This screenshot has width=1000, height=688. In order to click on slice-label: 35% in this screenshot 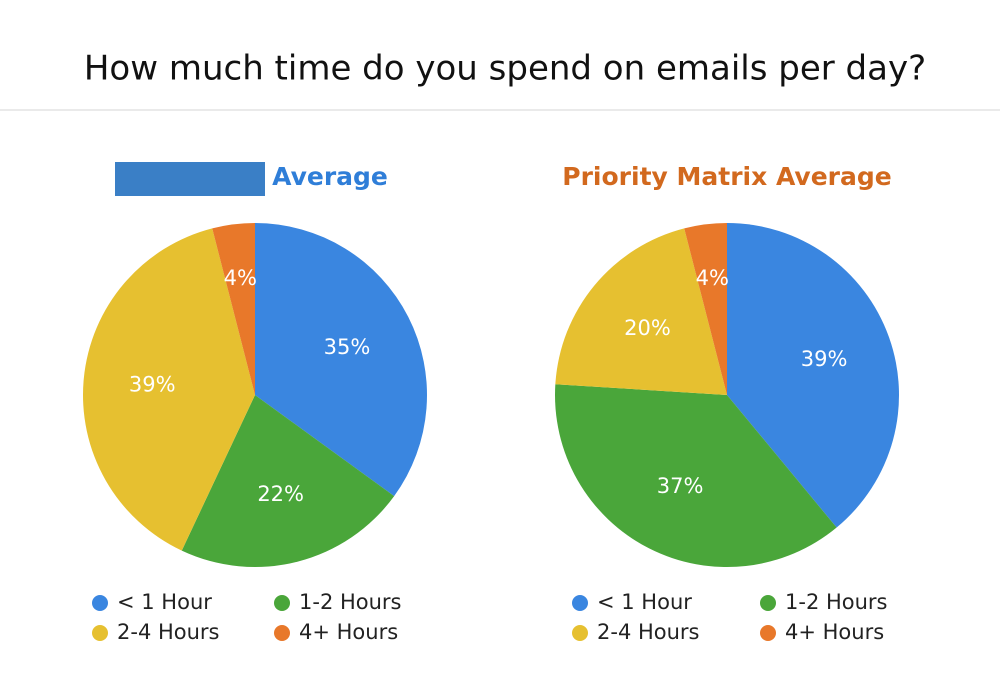, I will do `click(347, 347)`.